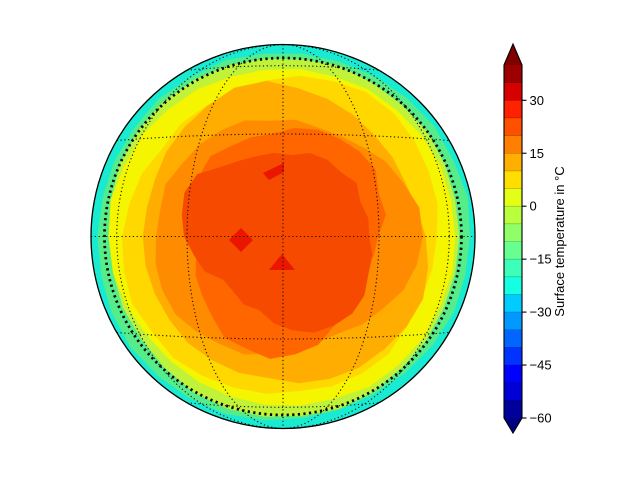  Describe the element at coordinates (541, 259) in the screenshot. I see `colorbar-tick-label: −15` at that location.